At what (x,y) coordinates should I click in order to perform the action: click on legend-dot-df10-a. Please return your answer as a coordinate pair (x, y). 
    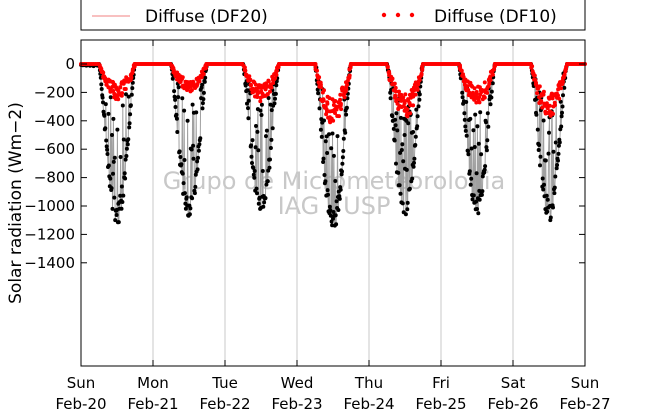
    Looking at the image, I should click on (384, 15).